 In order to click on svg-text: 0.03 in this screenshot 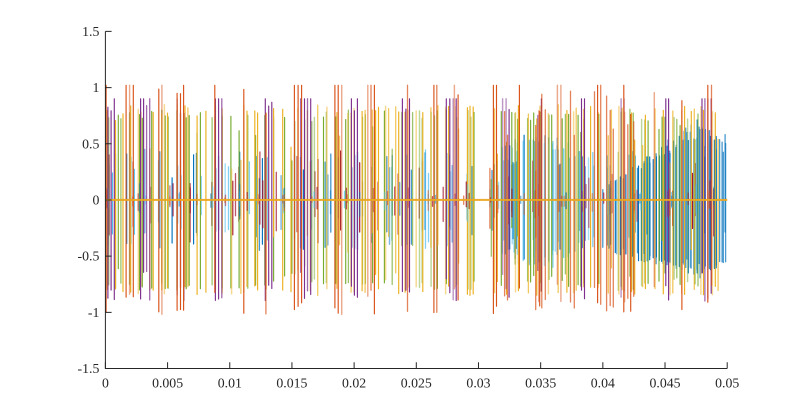, I will do `click(478, 383)`.